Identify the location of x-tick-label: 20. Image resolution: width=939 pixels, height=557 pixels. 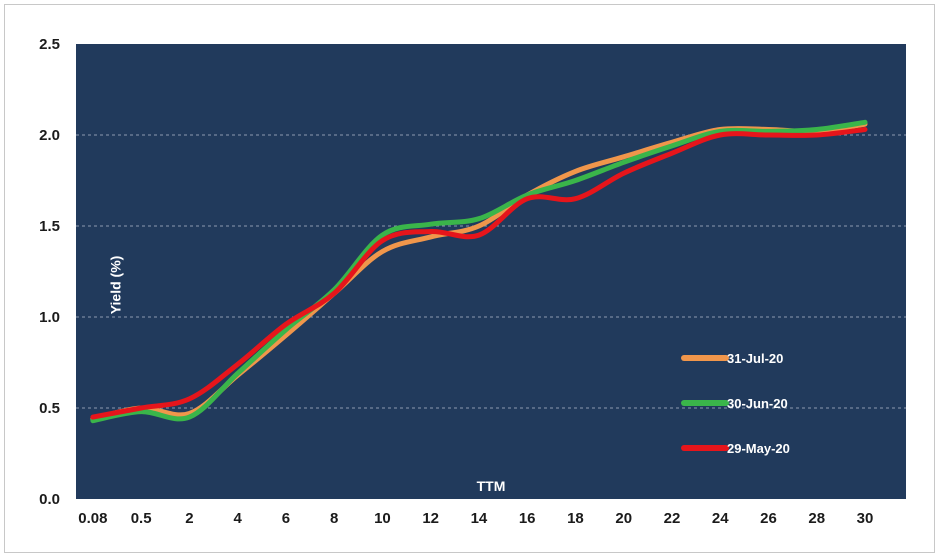
(623, 518).